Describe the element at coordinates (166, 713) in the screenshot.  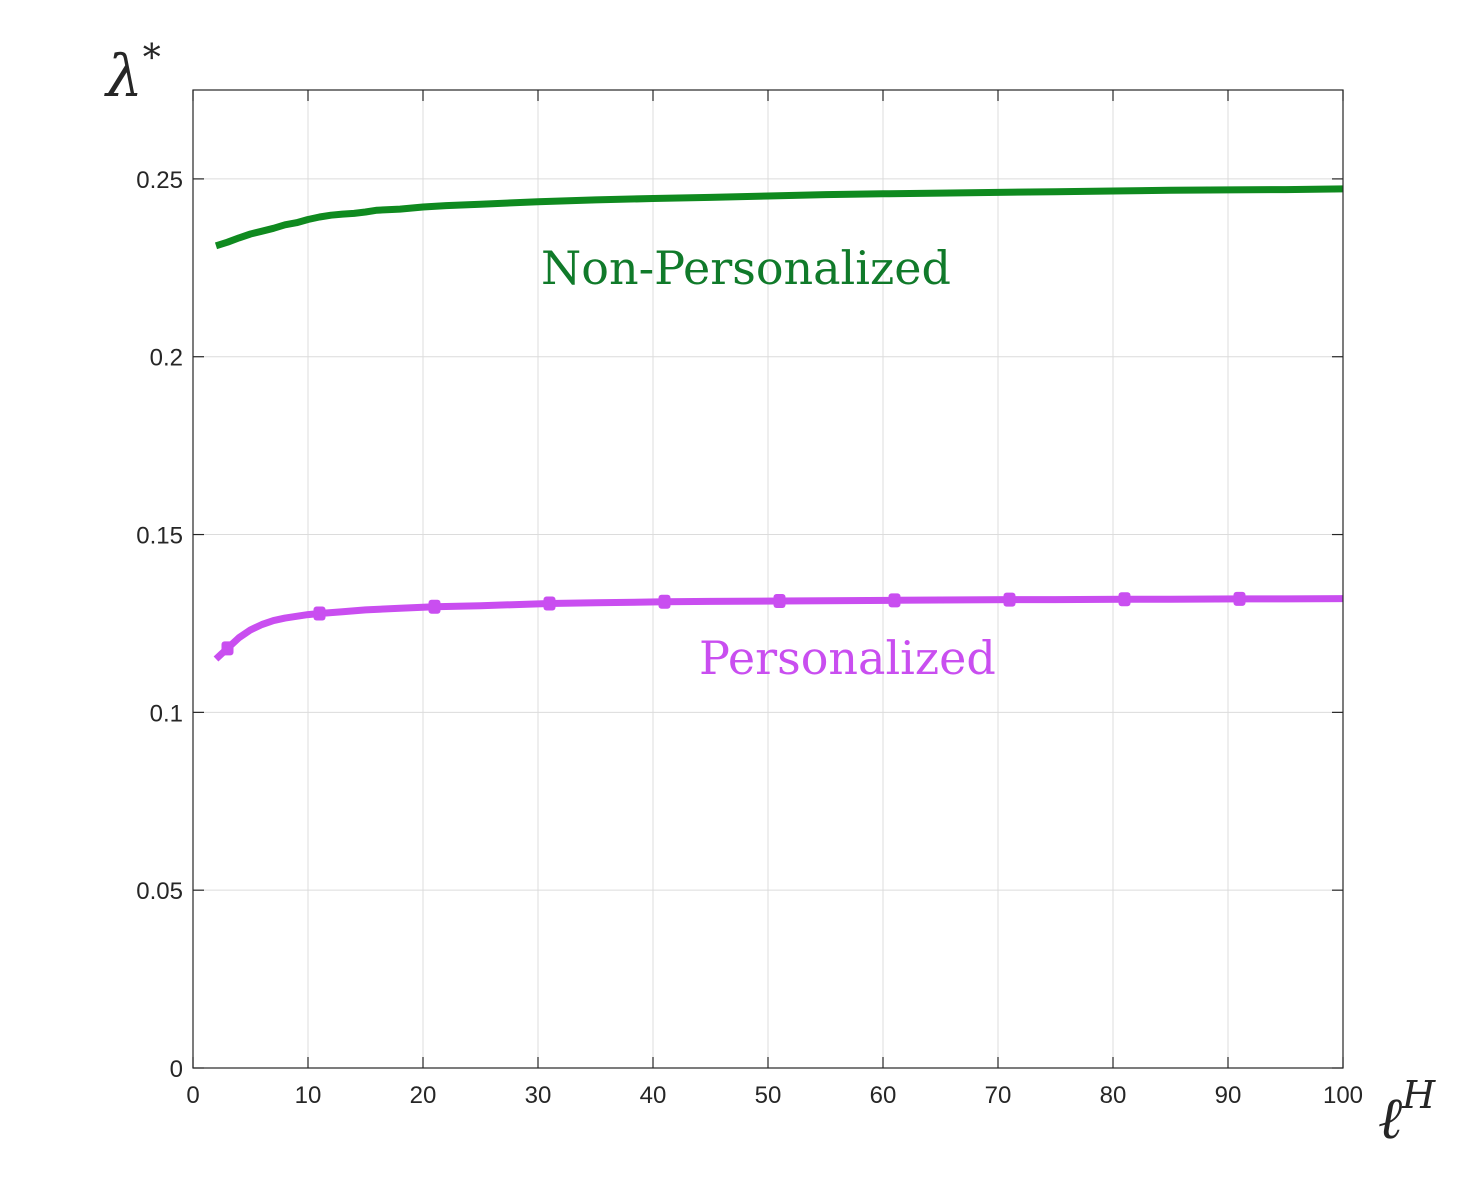
I see `y-tick-label: 0.1` at that location.